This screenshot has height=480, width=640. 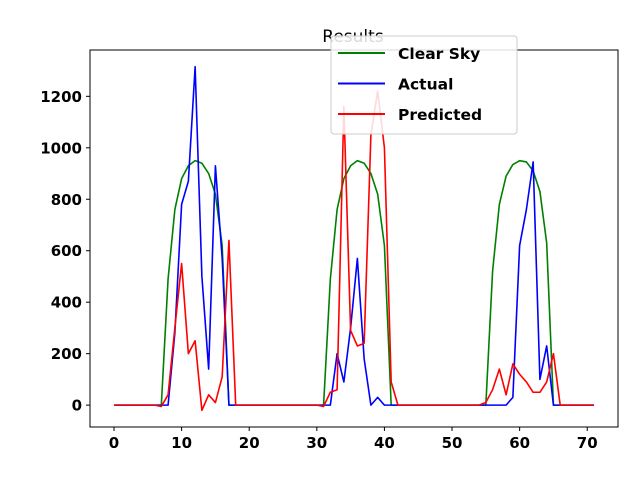 I want to click on y-tick-label: 600, so click(x=66, y=251).